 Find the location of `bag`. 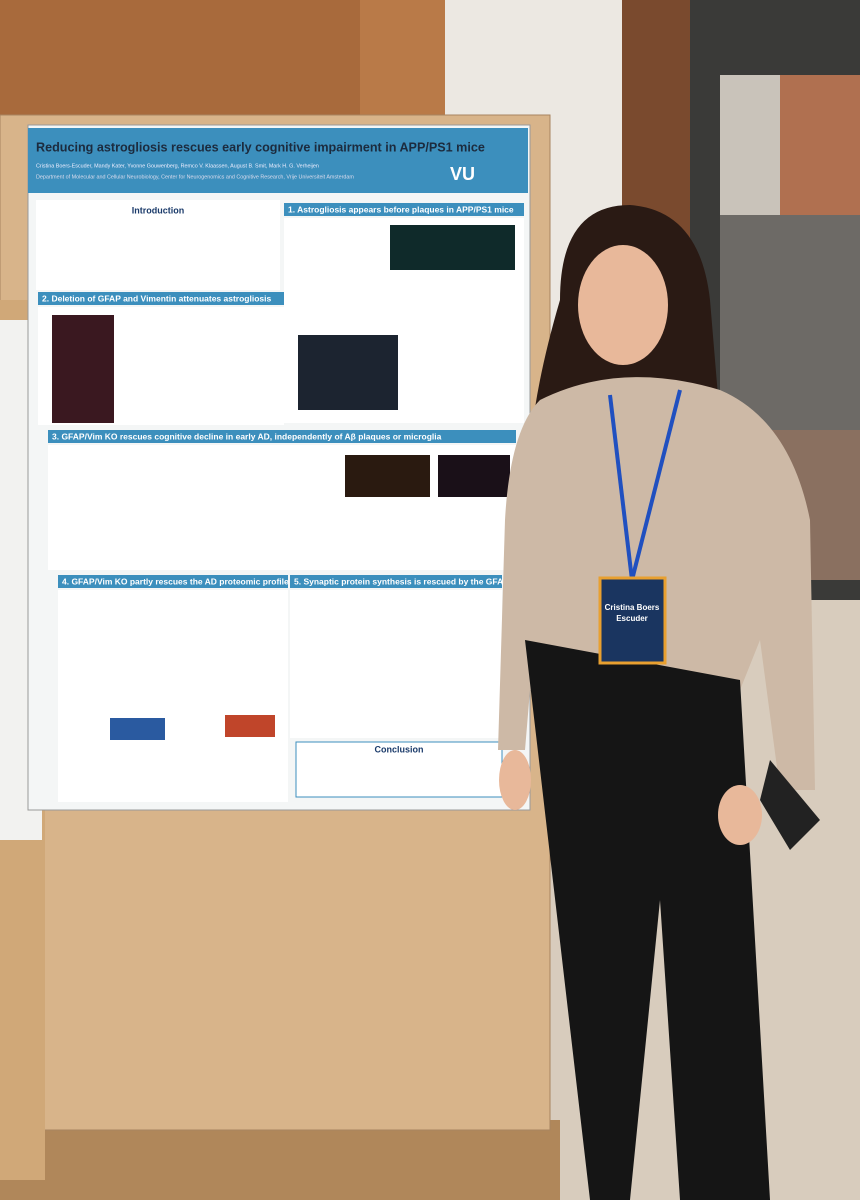

bag is located at coordinates (790, 805).